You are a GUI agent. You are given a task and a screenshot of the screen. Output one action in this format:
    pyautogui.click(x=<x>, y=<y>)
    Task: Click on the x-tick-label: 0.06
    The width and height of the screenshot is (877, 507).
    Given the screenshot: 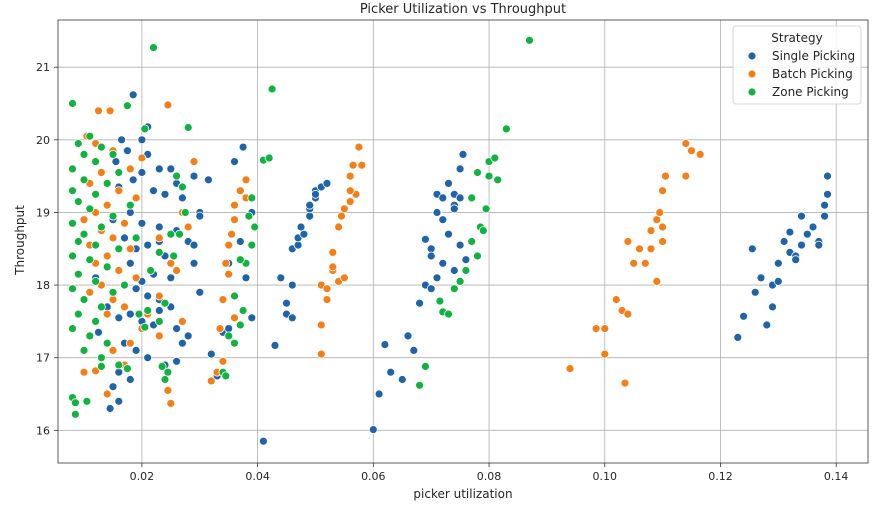 What is the action you would take?
    pyautogui.click(x=373, y=476)
    